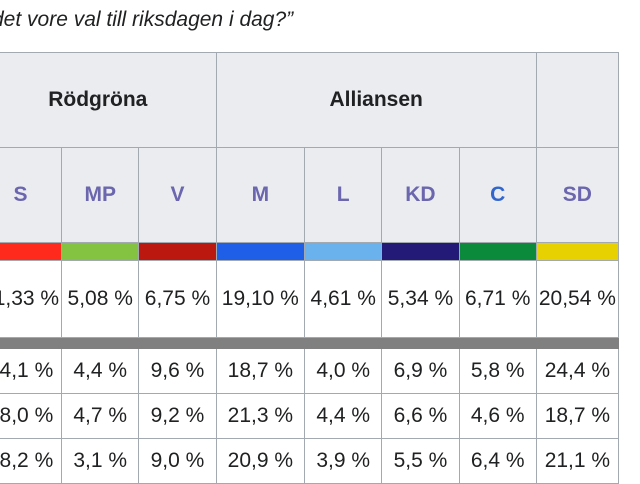  I want to click on party-link-sd: SD, so click(577, 195).